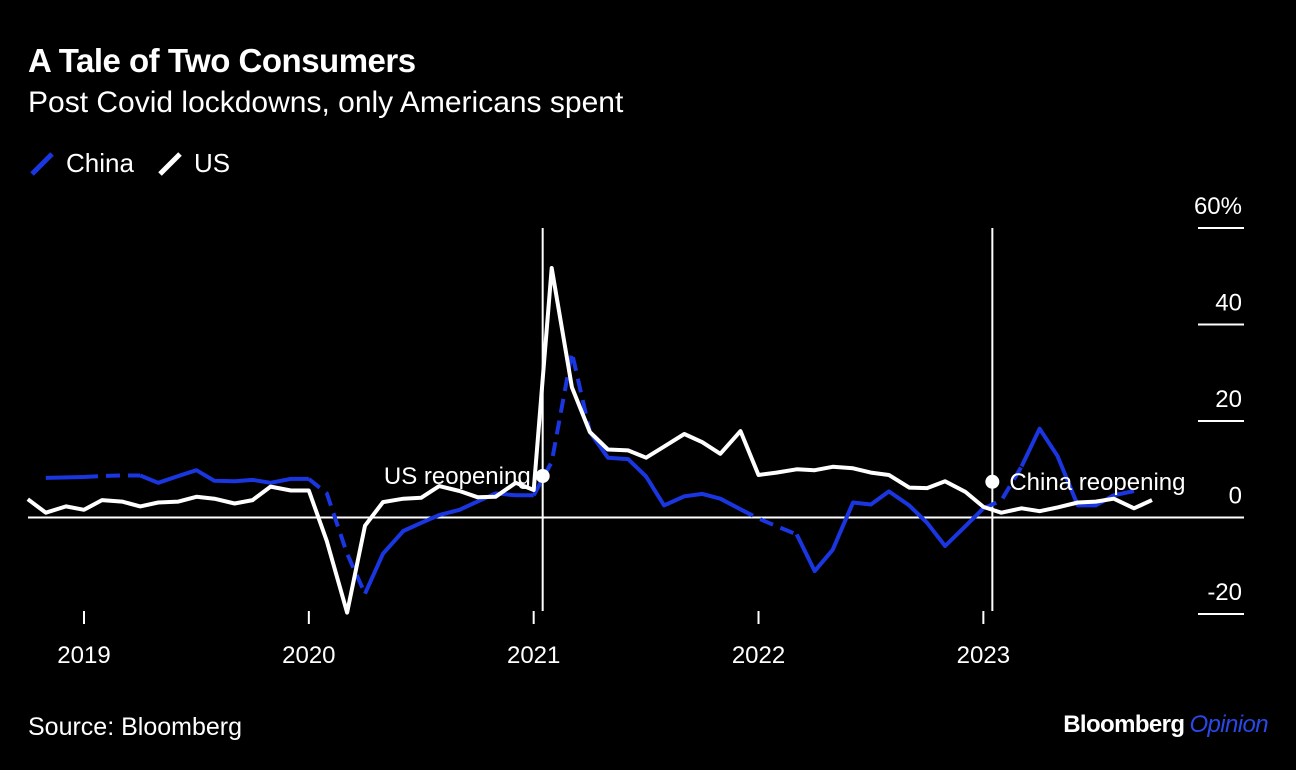 The image size is (1296, 770). What do you see at coordinates (140, 163) in the screenshot?
I see `legend: China US` at bounding box center [140, 163].